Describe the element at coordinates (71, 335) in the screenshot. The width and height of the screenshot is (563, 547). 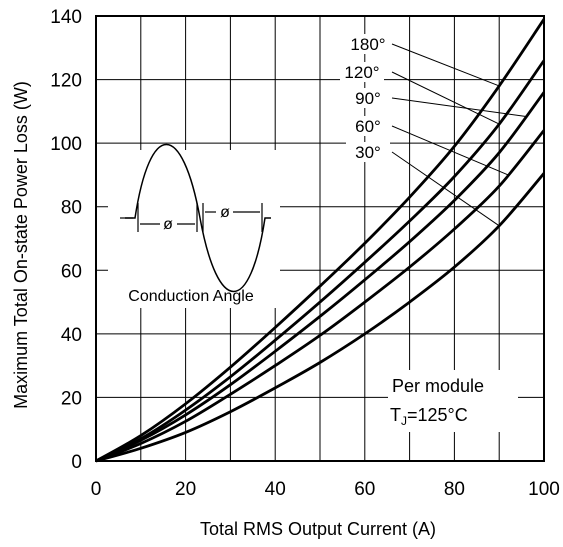
I see `y-tick-label: 40` at that location.